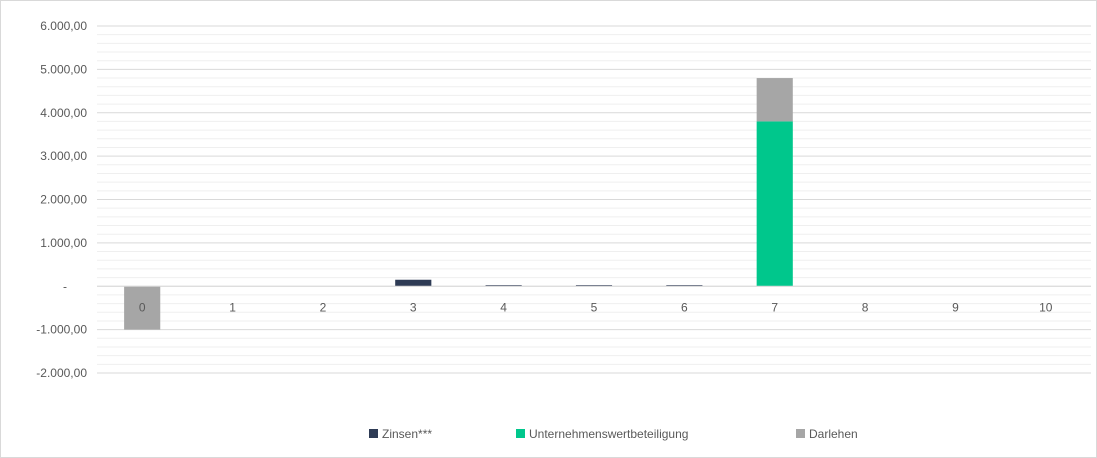 The height and width of the screenshot is (458, 1097). What do you see at coordinates (833, 434) in the screenshot?
I see `legend-label: Darlehen` at bounding box center [833, 434].